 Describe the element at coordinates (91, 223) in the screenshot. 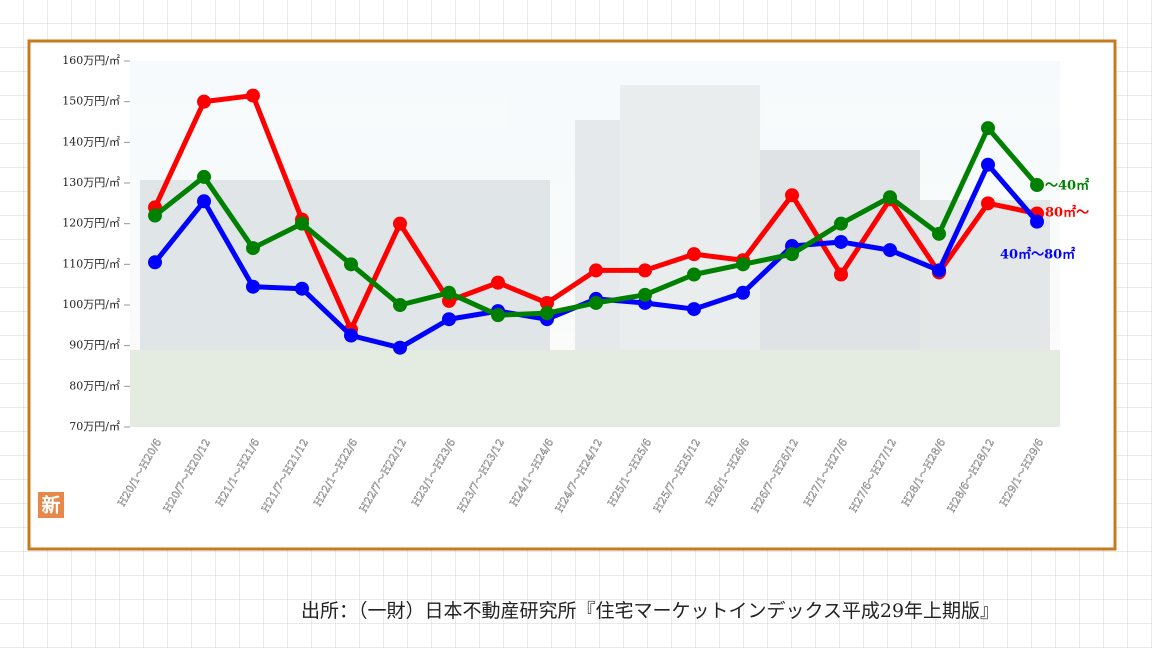

I see `y-tick-label: 120万円/㎡` at that location.